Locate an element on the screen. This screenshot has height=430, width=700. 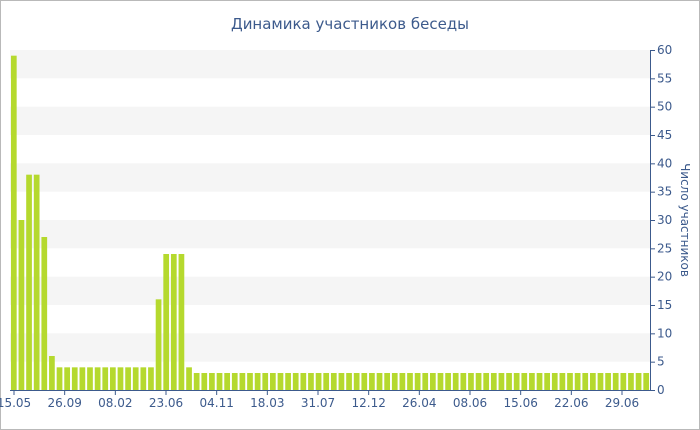
x-tick-label: 08.02 is located at coordinates (115, 403).